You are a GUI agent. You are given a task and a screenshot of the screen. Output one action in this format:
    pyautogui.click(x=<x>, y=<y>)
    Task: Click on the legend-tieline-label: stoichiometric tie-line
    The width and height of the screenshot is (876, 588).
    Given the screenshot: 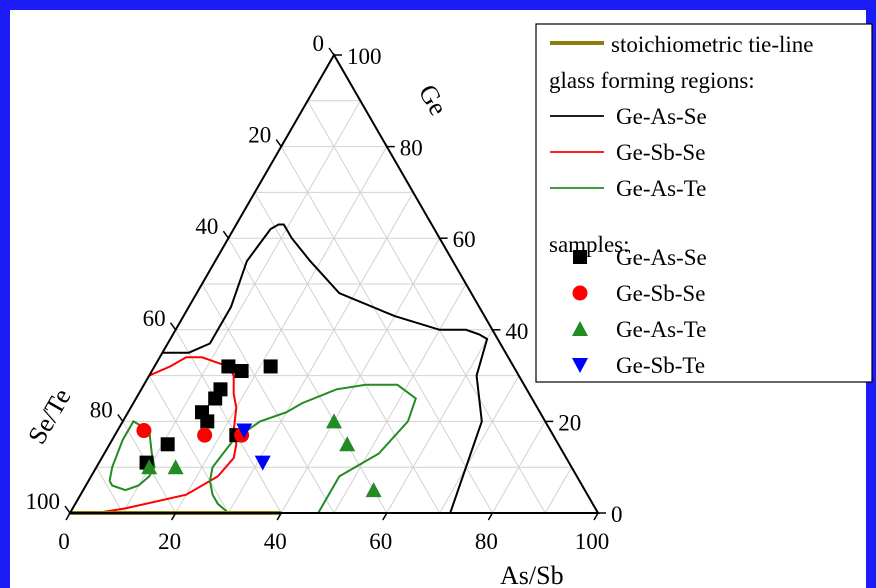 What is the action you would take?
    pyautogui.click(x=712, y=44)
    